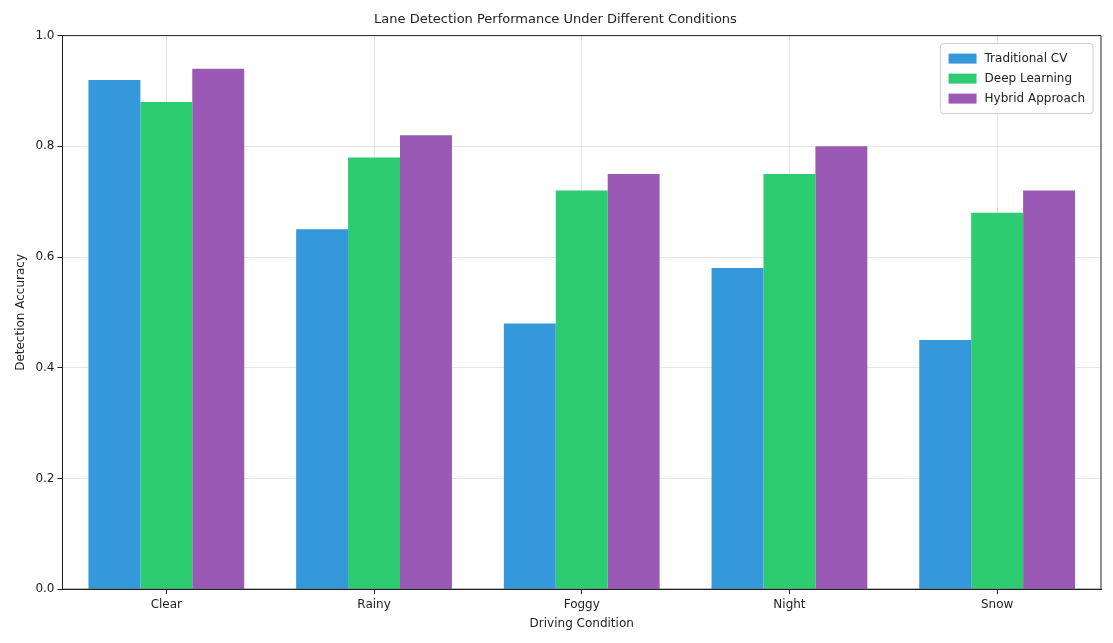 This screenshot has width=1113, height=643. Describe the element at coordinates (374, 603) in the screenshot. I see `x-tick-label: Rainy` at that location.